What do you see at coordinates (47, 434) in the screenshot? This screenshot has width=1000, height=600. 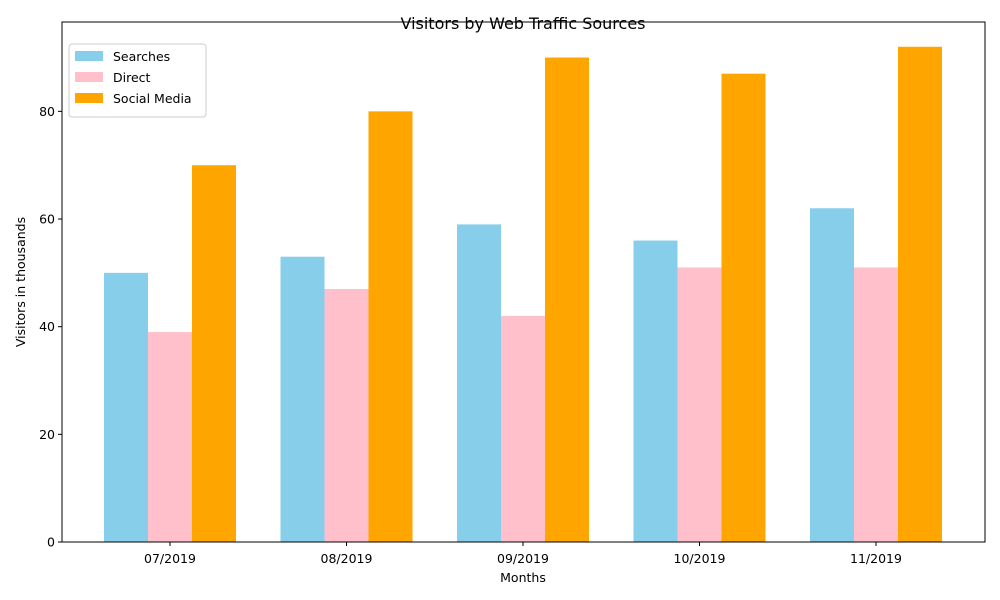 I see `y-tick-label: 20` at bounding box center [47, 434].